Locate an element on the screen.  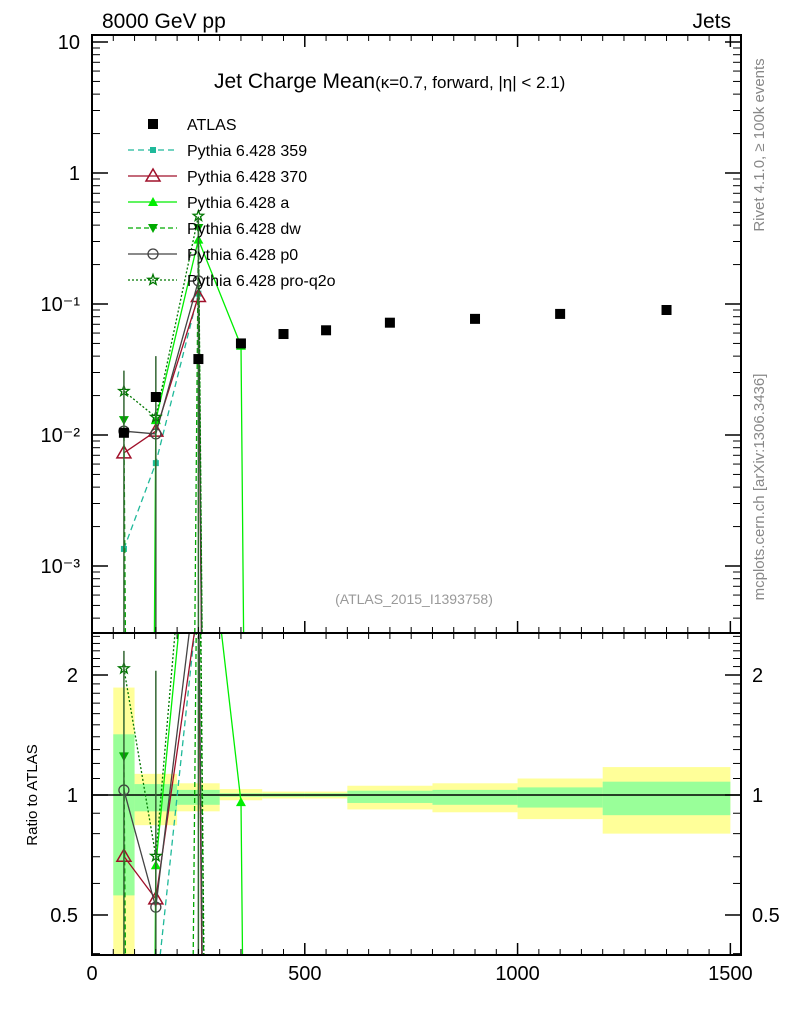
ratio-tick-label-left: 2 is located at coordinates (72, 676).